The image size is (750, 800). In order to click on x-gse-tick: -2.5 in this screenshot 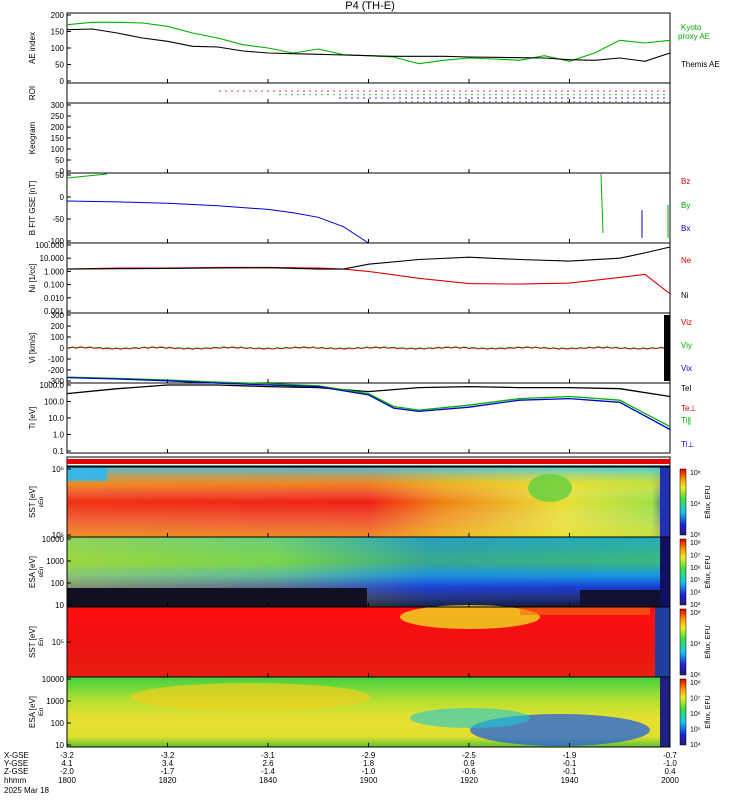, I will do `click(469, 755)`.